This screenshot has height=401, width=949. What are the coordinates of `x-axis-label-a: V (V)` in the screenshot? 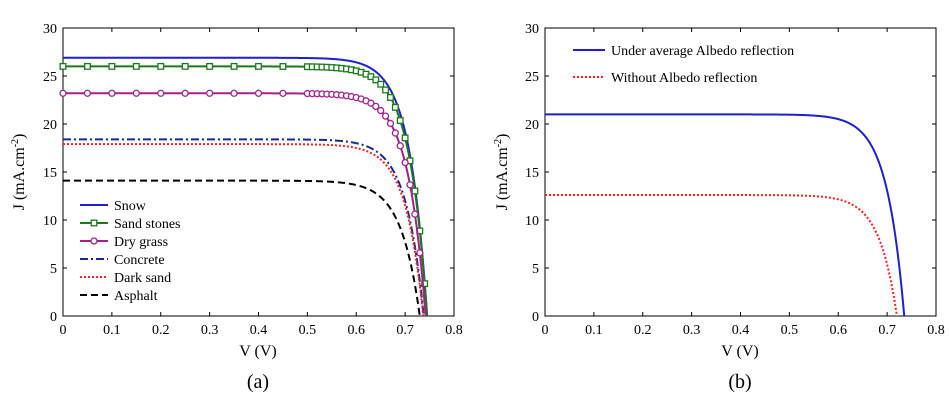 It's located at (257, 351).